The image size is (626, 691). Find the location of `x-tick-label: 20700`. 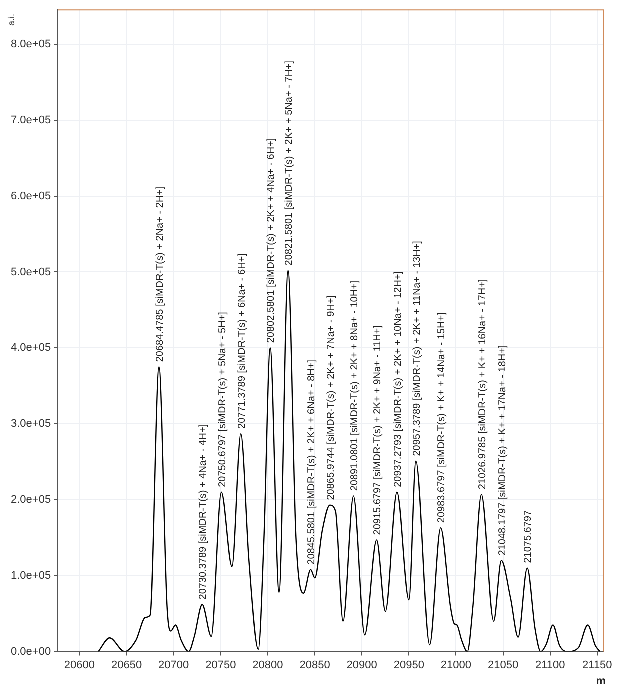

x-tick-label: 20700 is located at coordinates (174, 665).